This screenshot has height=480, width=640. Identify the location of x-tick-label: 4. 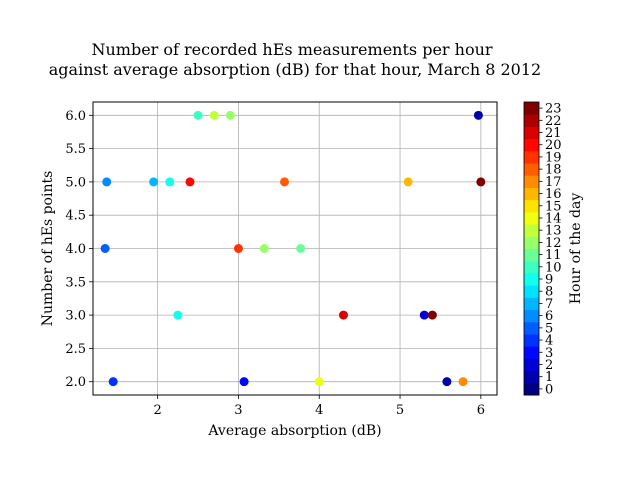
(319, 410).